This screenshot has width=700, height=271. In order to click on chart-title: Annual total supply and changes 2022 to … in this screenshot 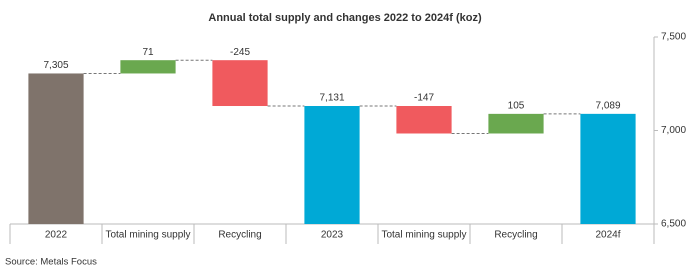, I will do `click(345, 18)`.